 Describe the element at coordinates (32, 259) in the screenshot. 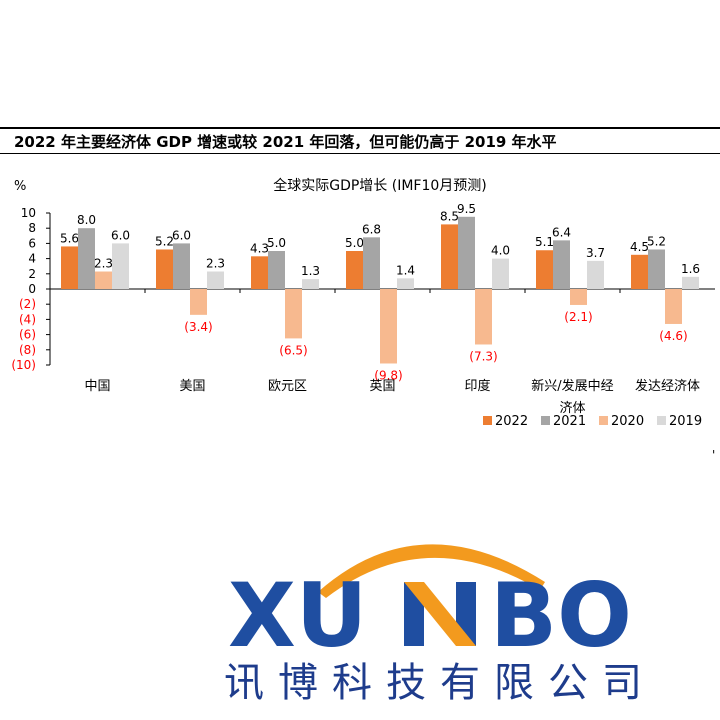

I see `y-tick-label: 4` at that location.